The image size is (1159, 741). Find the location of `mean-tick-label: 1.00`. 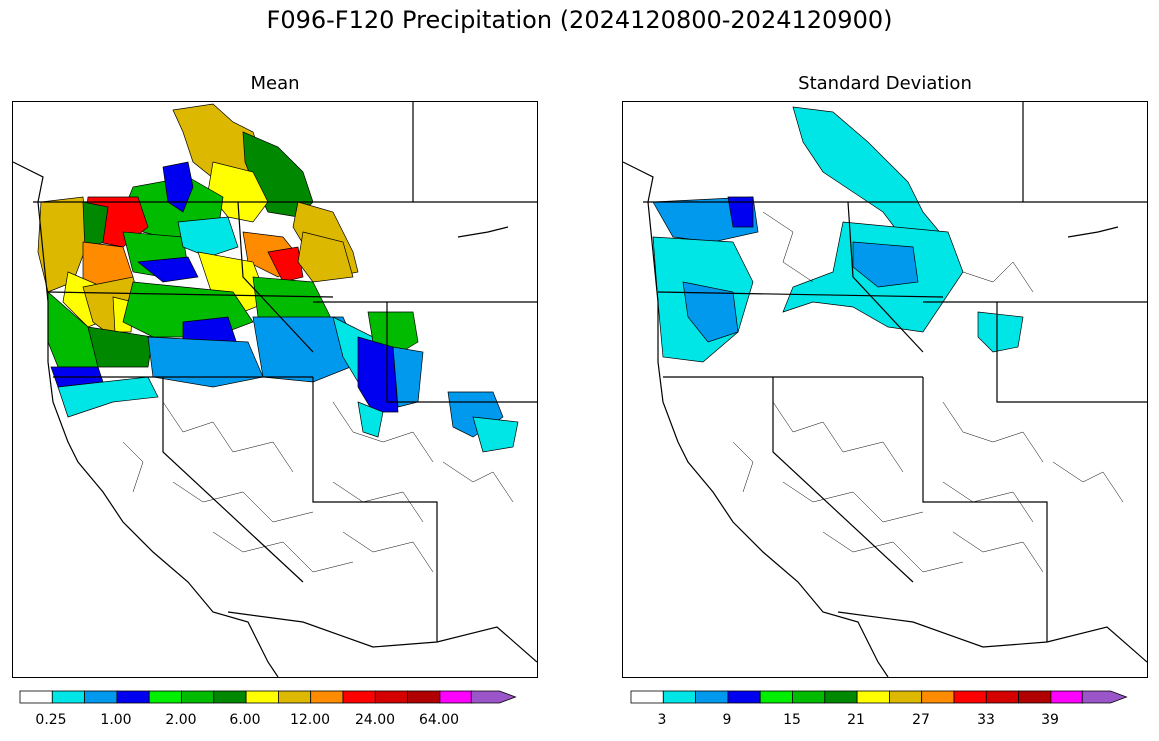

mean-tick-label: 1.00 is located at coordinates (116, 720).